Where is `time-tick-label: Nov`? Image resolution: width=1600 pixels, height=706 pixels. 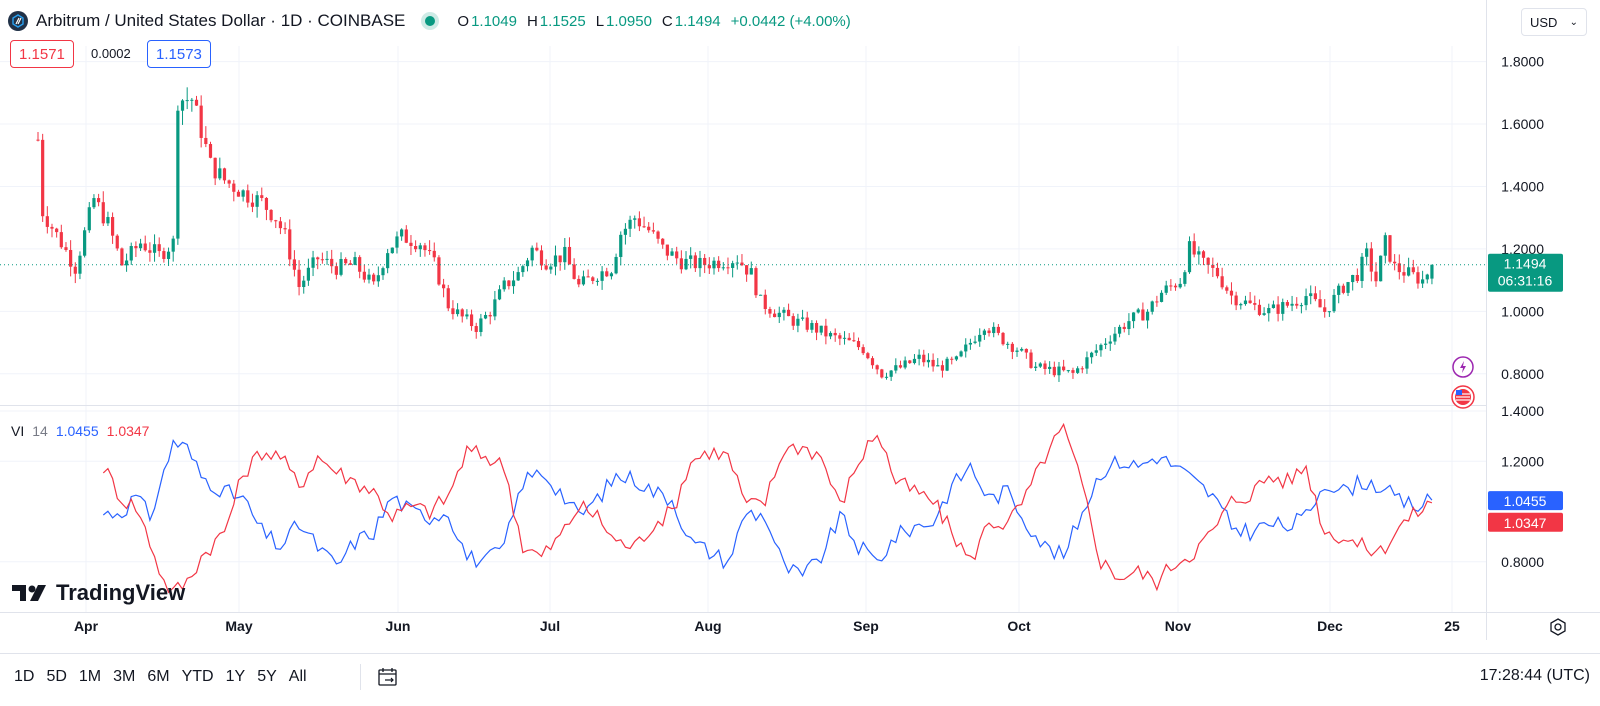 time-tick-label: Nov is located at coordinates (1178, 626).